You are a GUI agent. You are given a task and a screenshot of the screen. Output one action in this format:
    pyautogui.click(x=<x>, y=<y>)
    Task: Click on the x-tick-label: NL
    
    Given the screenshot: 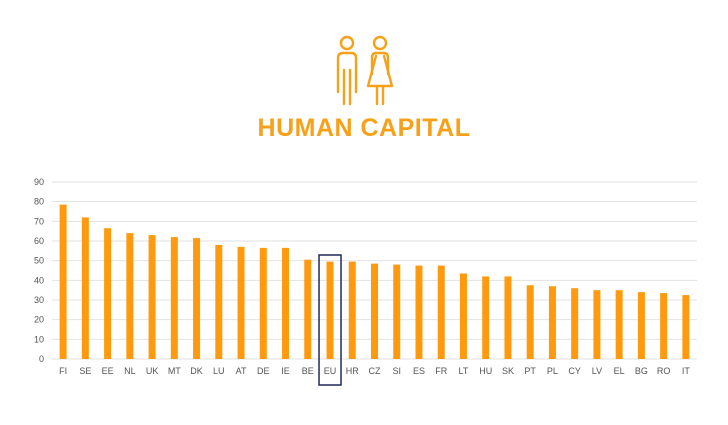 What is the action you would take?
    pyautogui.click(x=130, y=371)
    